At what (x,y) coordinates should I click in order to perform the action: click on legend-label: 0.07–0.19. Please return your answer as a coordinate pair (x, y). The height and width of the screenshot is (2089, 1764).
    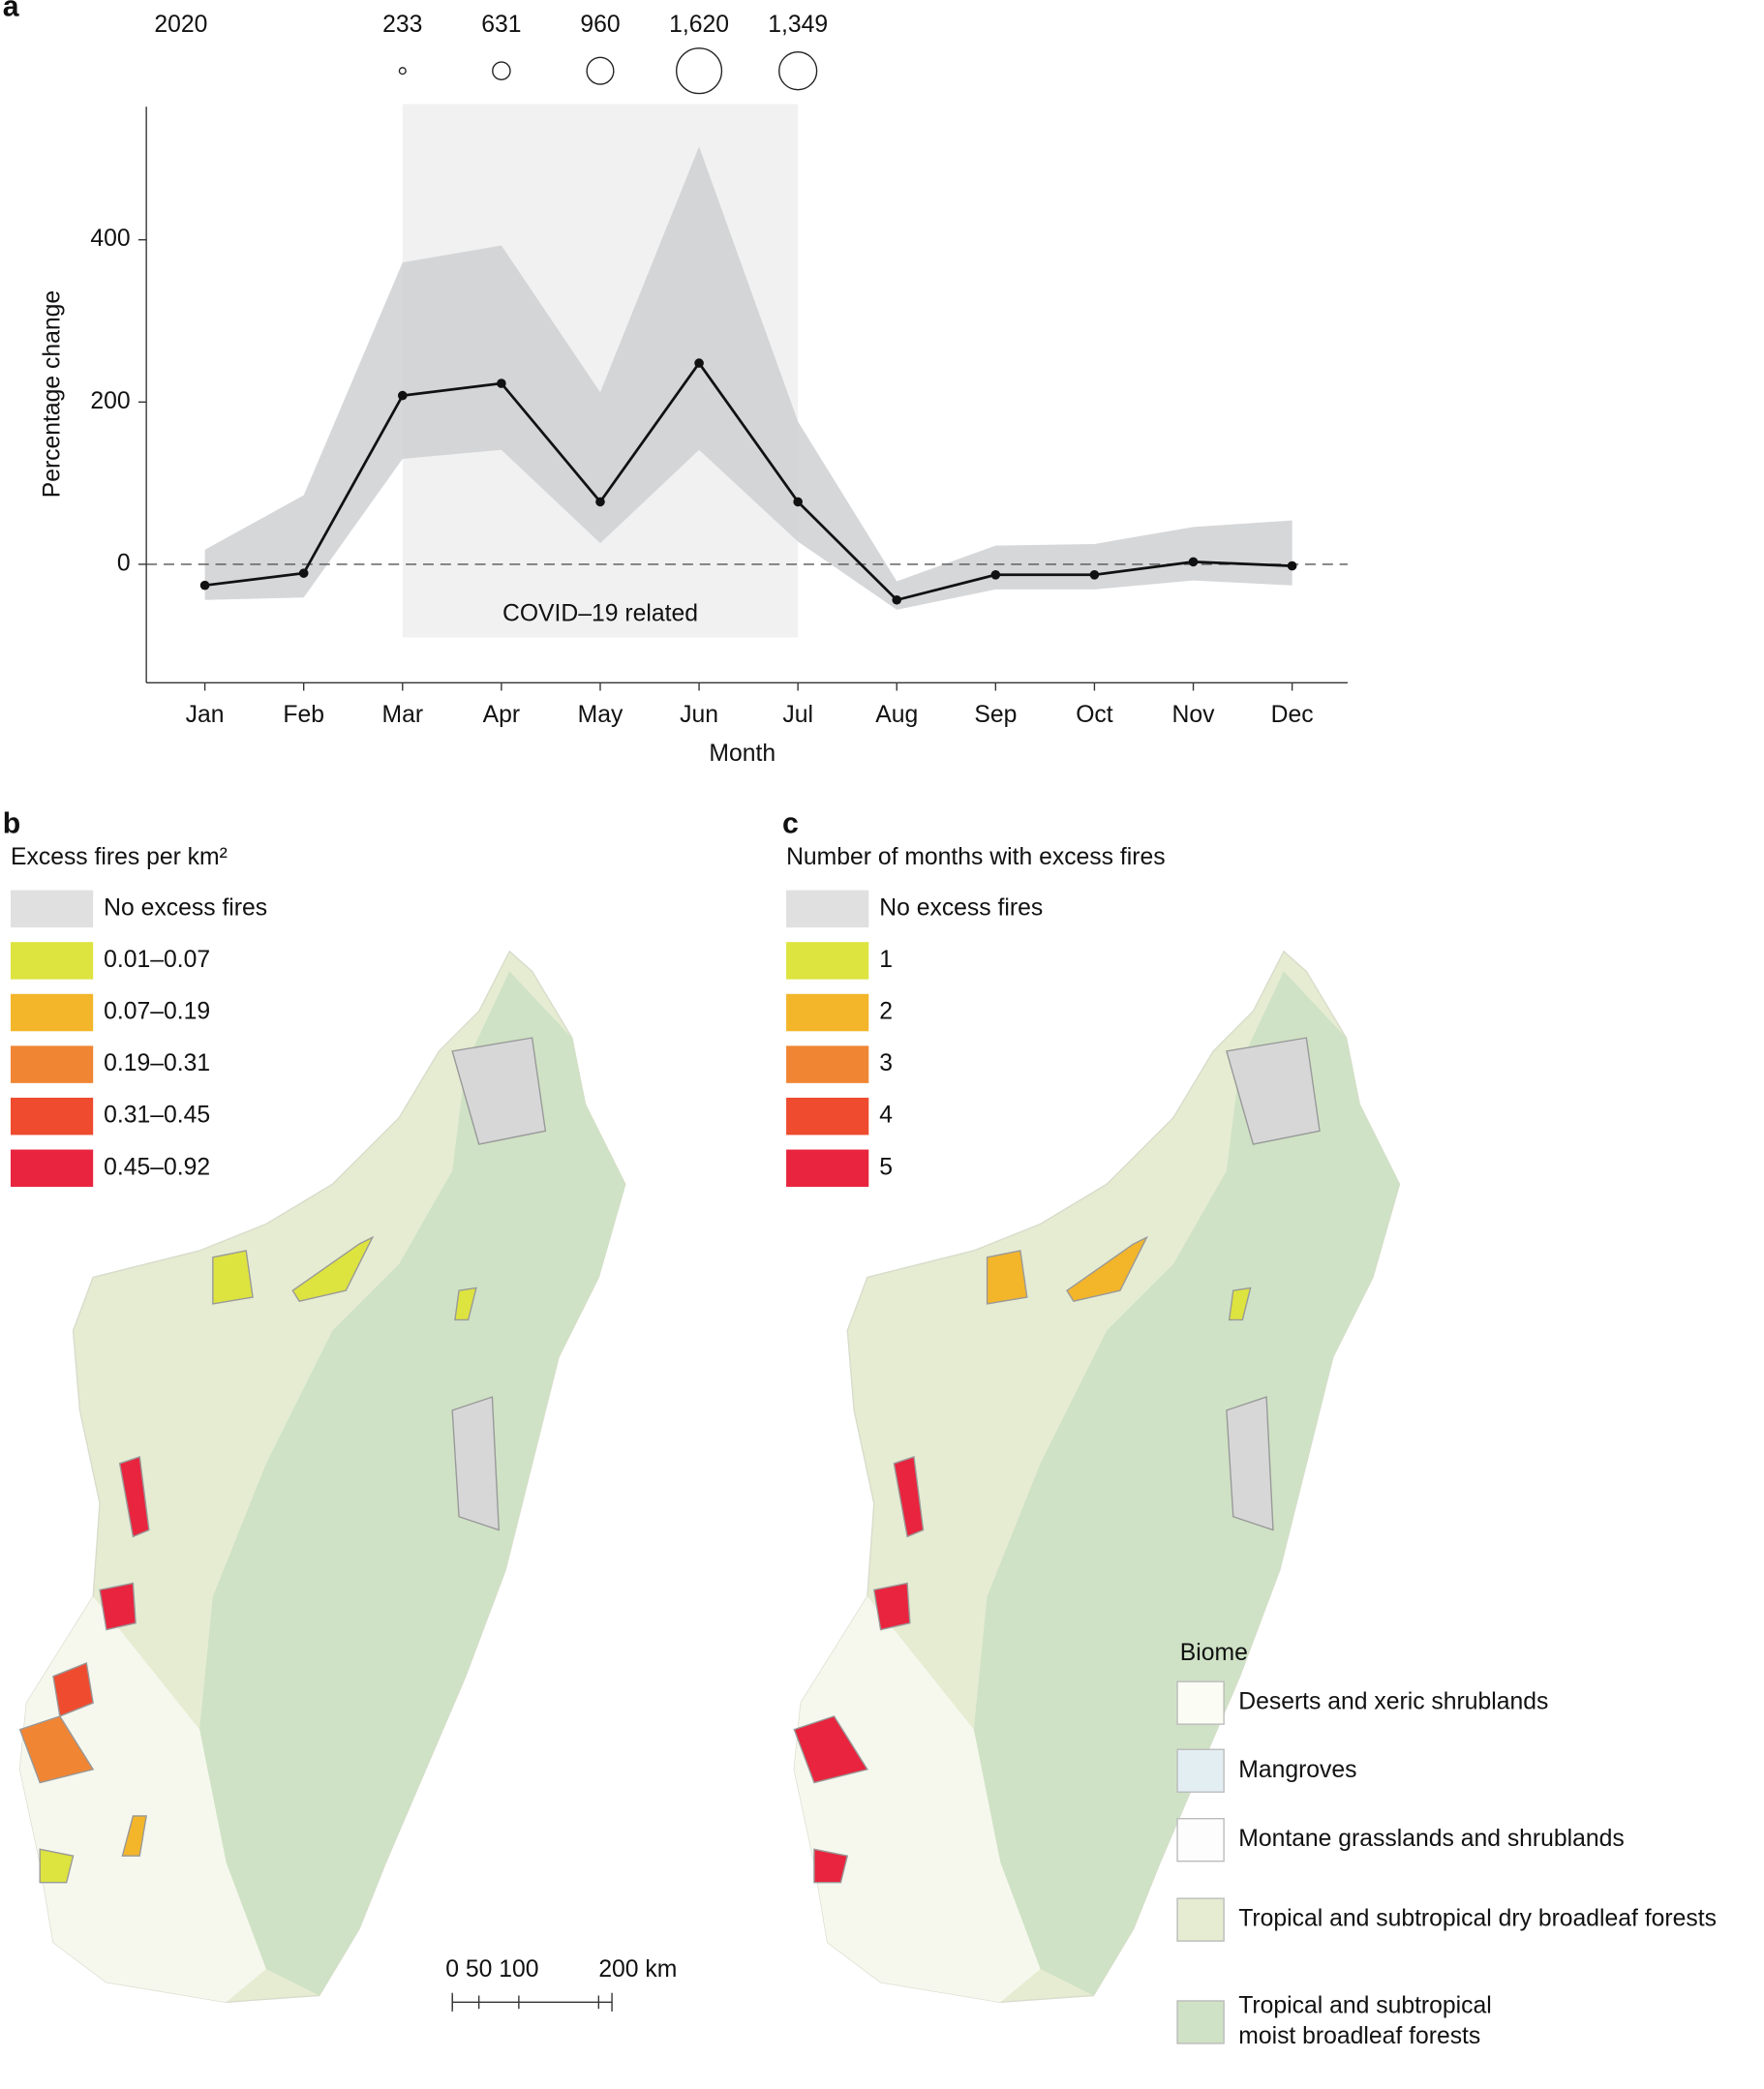
    Looking at the image, I should click on (157, 1012).